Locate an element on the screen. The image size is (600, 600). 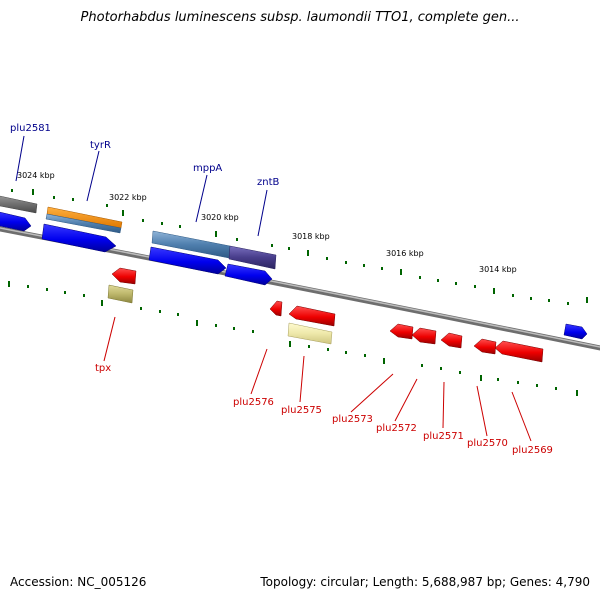
kbp-label-3014: 3014 kbp is located at coordinates (498, 269).